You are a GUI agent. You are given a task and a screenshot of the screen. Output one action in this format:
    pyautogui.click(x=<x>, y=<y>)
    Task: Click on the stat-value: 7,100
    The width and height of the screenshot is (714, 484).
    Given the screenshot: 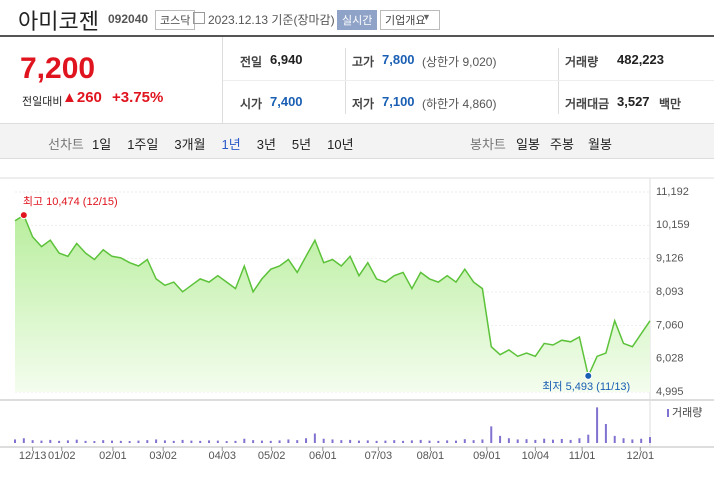 What is the action you would take?
    pyautogui.click(x=398, y=101)
    